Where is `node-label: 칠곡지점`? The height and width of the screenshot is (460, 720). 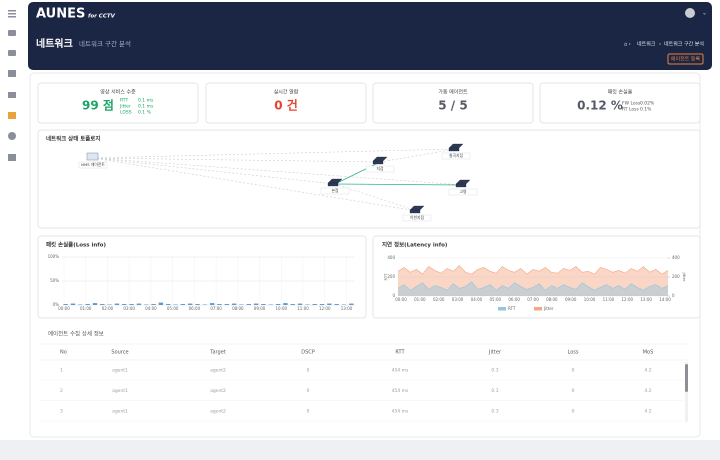 node-label: 칠곡지점 is located at coordinates (456, 155).